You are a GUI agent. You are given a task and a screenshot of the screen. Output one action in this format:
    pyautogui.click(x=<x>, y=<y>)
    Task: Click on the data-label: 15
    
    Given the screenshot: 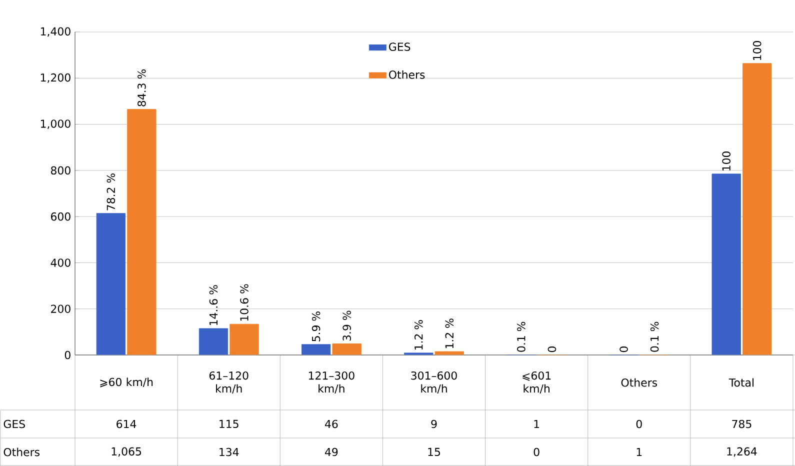 What is the action you would take?
    pyautogui.click(x=434, y=452)
    